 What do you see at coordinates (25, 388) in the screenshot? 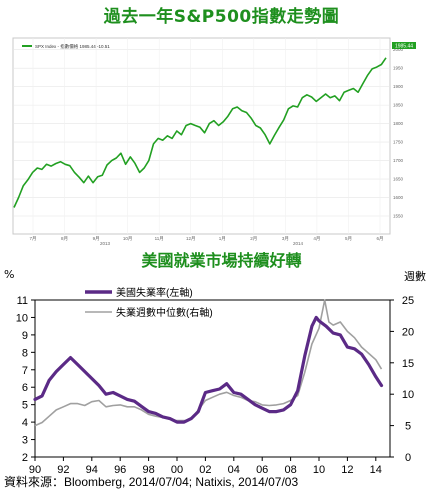
I see `left-y-tick-label: 6` at bounding box center [25, 388].